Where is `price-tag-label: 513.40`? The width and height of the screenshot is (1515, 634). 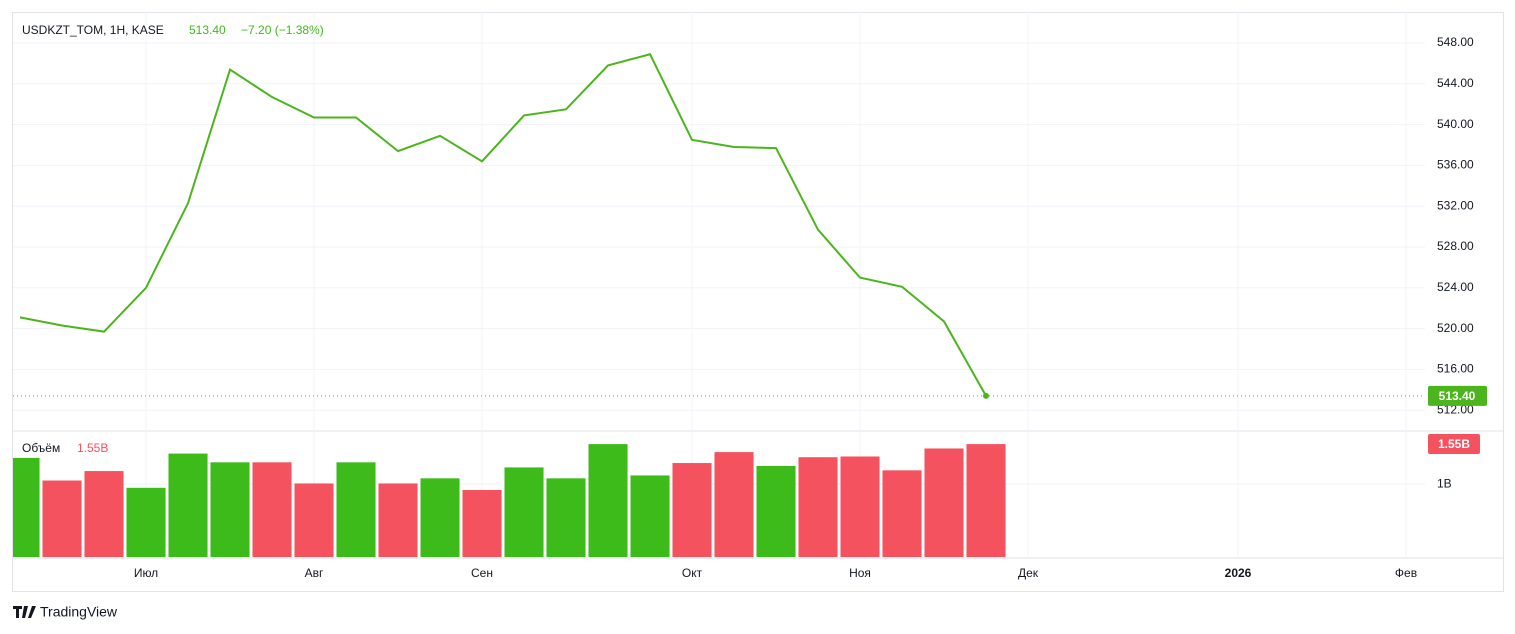 price-tag-label: 513.40 is located at coordinates (1457, 396).